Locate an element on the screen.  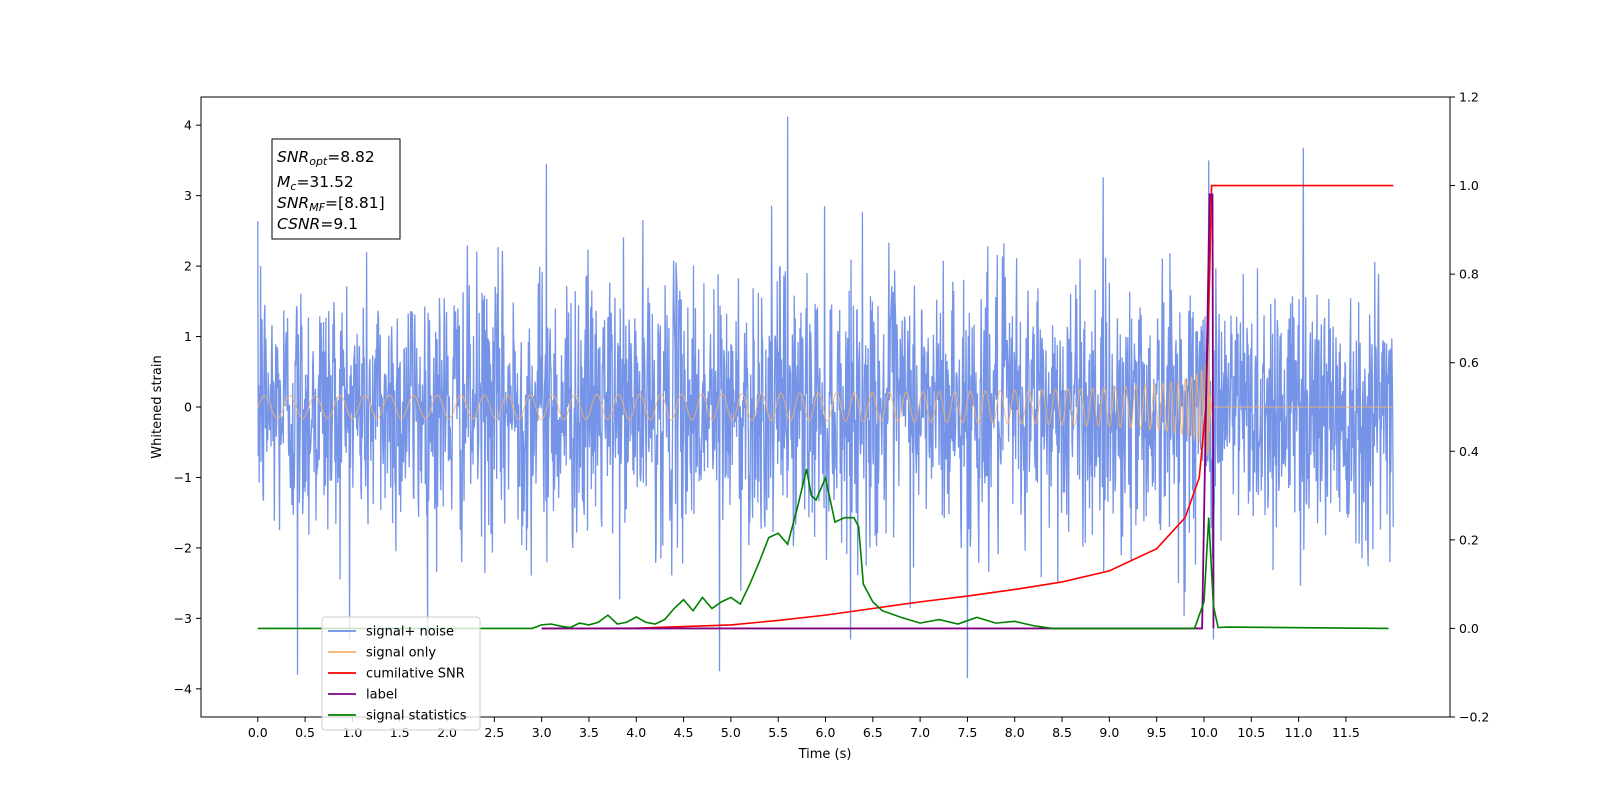
csnr-name: CSNR is located at coordinates (298, 224).